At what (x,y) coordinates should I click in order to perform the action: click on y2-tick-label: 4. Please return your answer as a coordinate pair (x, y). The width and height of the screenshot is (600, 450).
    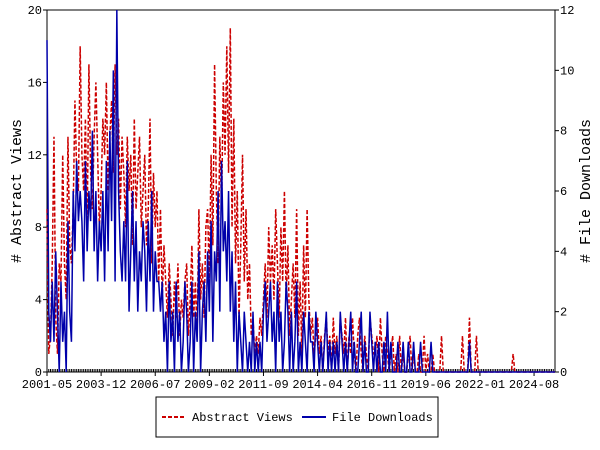
    Looking at the image, I should click on (563, 252).